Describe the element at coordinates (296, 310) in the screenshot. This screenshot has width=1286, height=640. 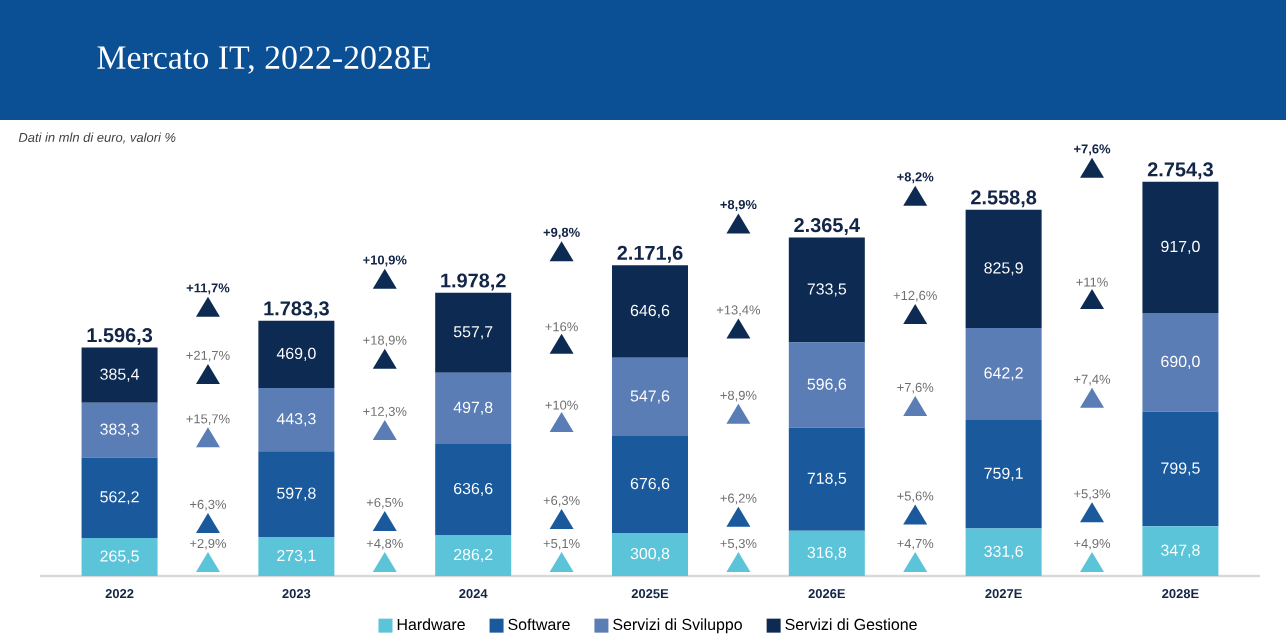
I see `total-label: 1.783,3` at that location.